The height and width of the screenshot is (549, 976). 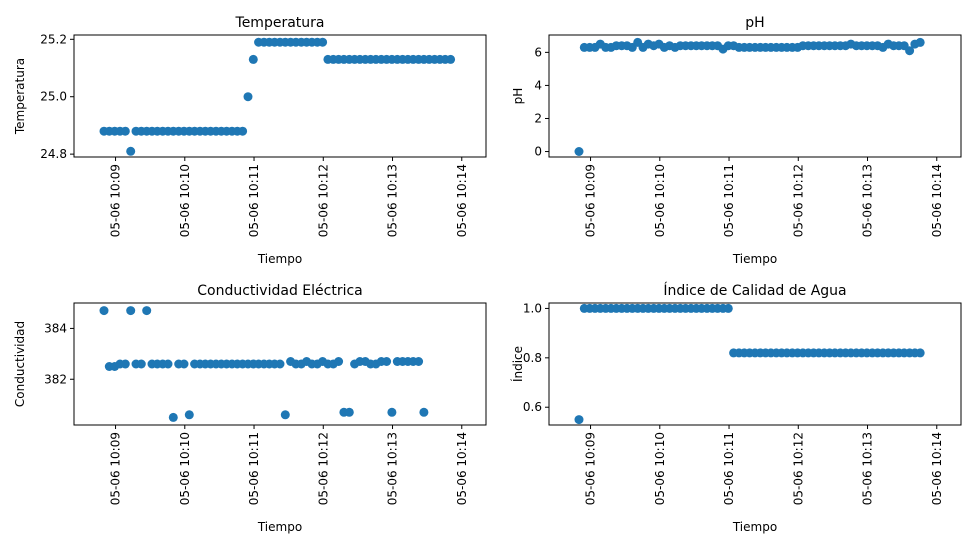 What do you see at coordinates (518, 96) in the screenshot?
I see `y-axis-label: pH` at bounding box center [518, 96].